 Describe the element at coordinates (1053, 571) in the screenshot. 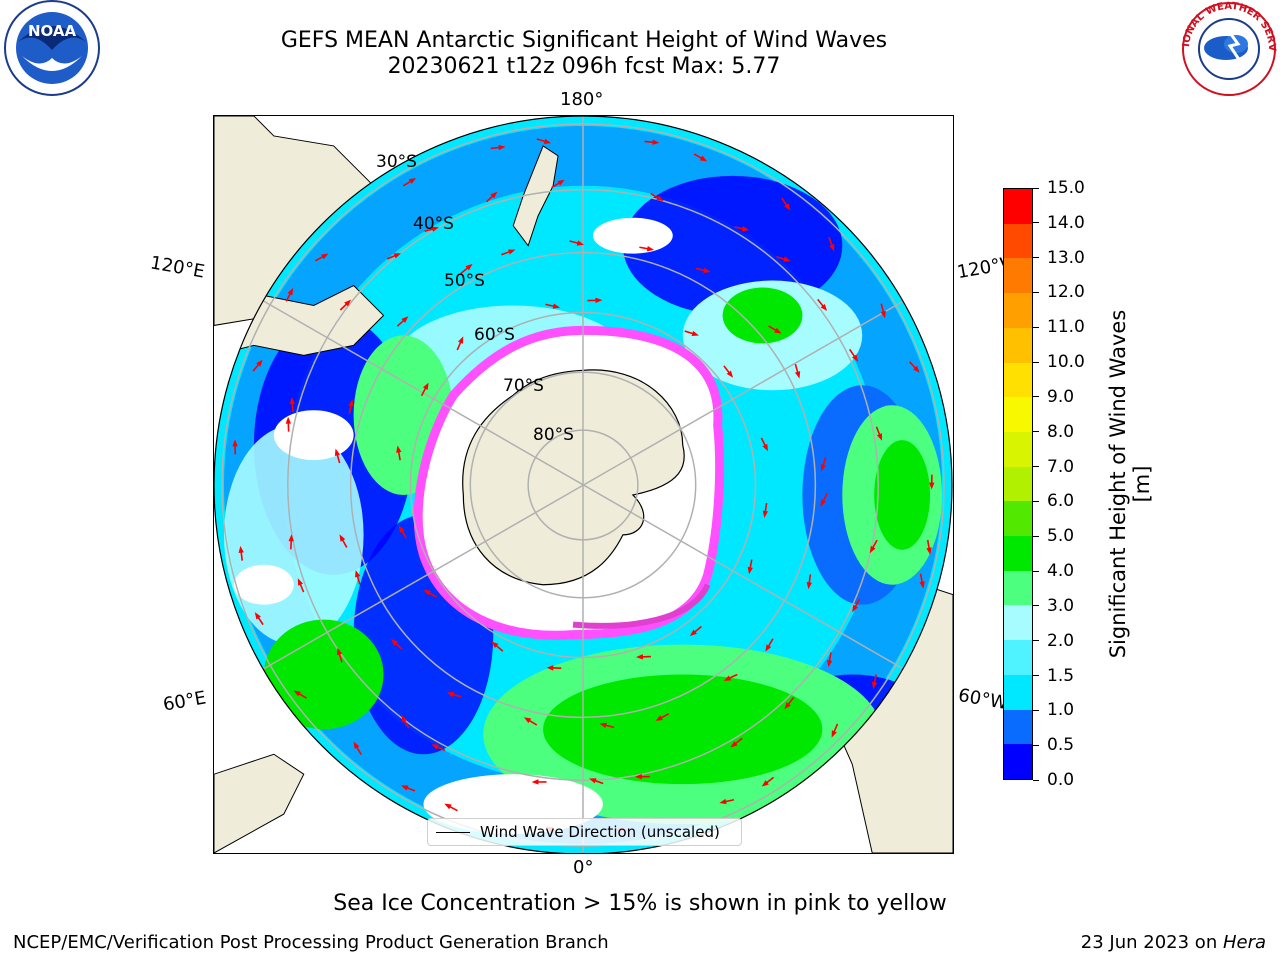

I see `colorbar-tick: 4.0` at that location.